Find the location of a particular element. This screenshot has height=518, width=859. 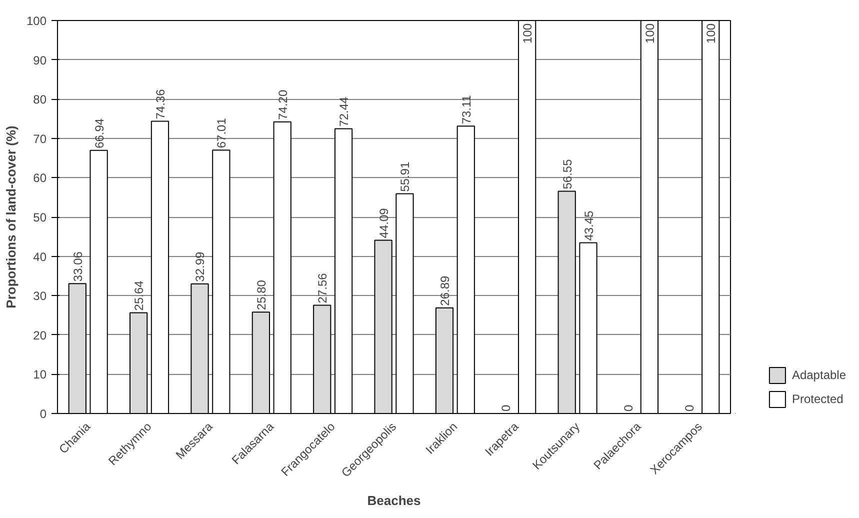

data-label: 32.99 is located at coordinates (200, 266).